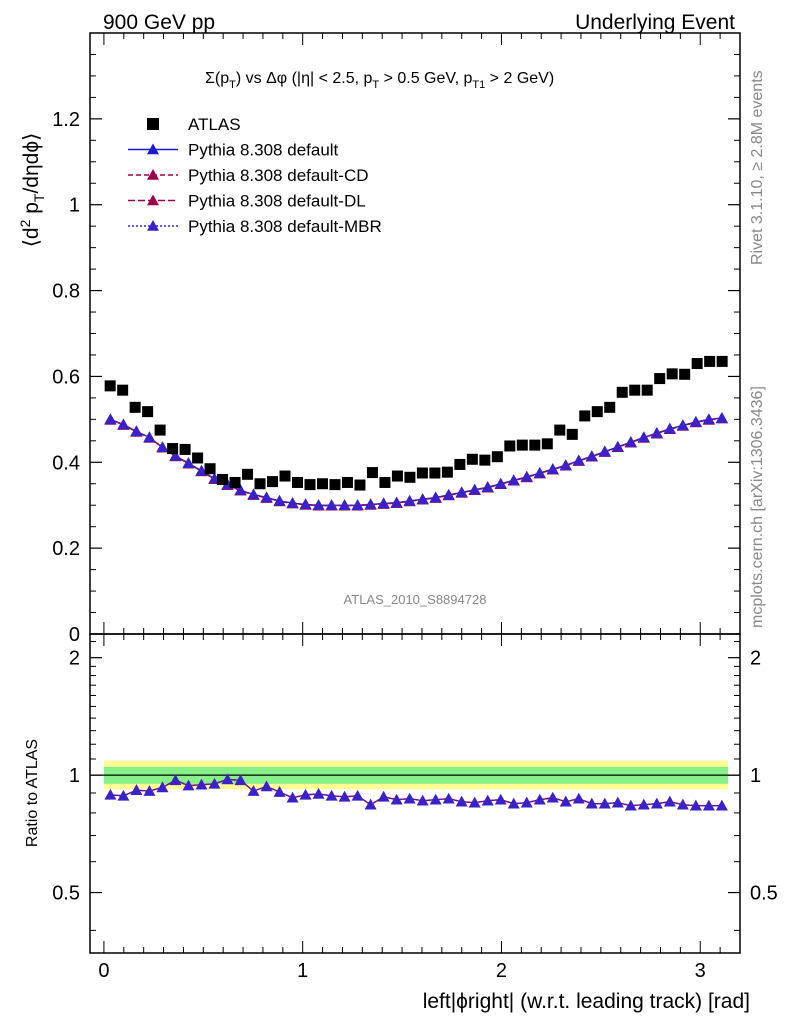  I want to click on bottom-ytick-label-left: 1, so click(74, 776).